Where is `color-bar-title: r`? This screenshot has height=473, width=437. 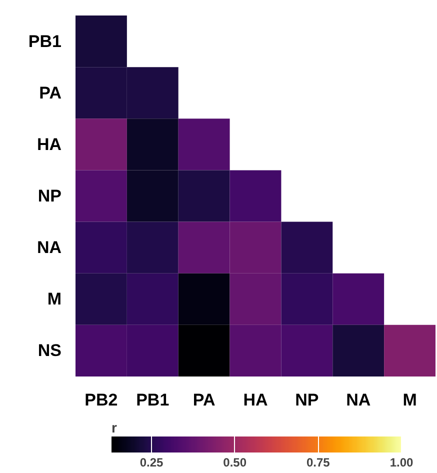 color-bar-title: r is located at coordinates (115, 428).